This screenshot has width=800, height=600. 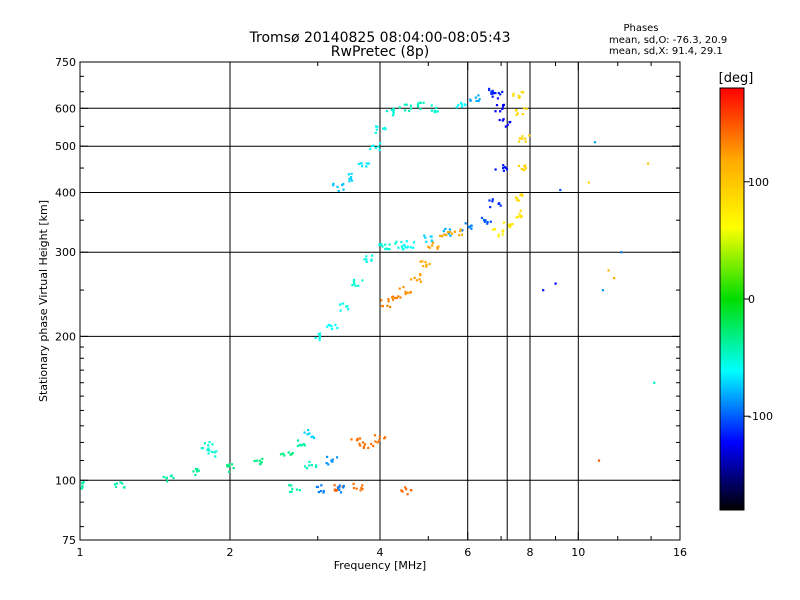 I want to click on x-axis-label: Frequency [MHz], so click(x=380, y=565).